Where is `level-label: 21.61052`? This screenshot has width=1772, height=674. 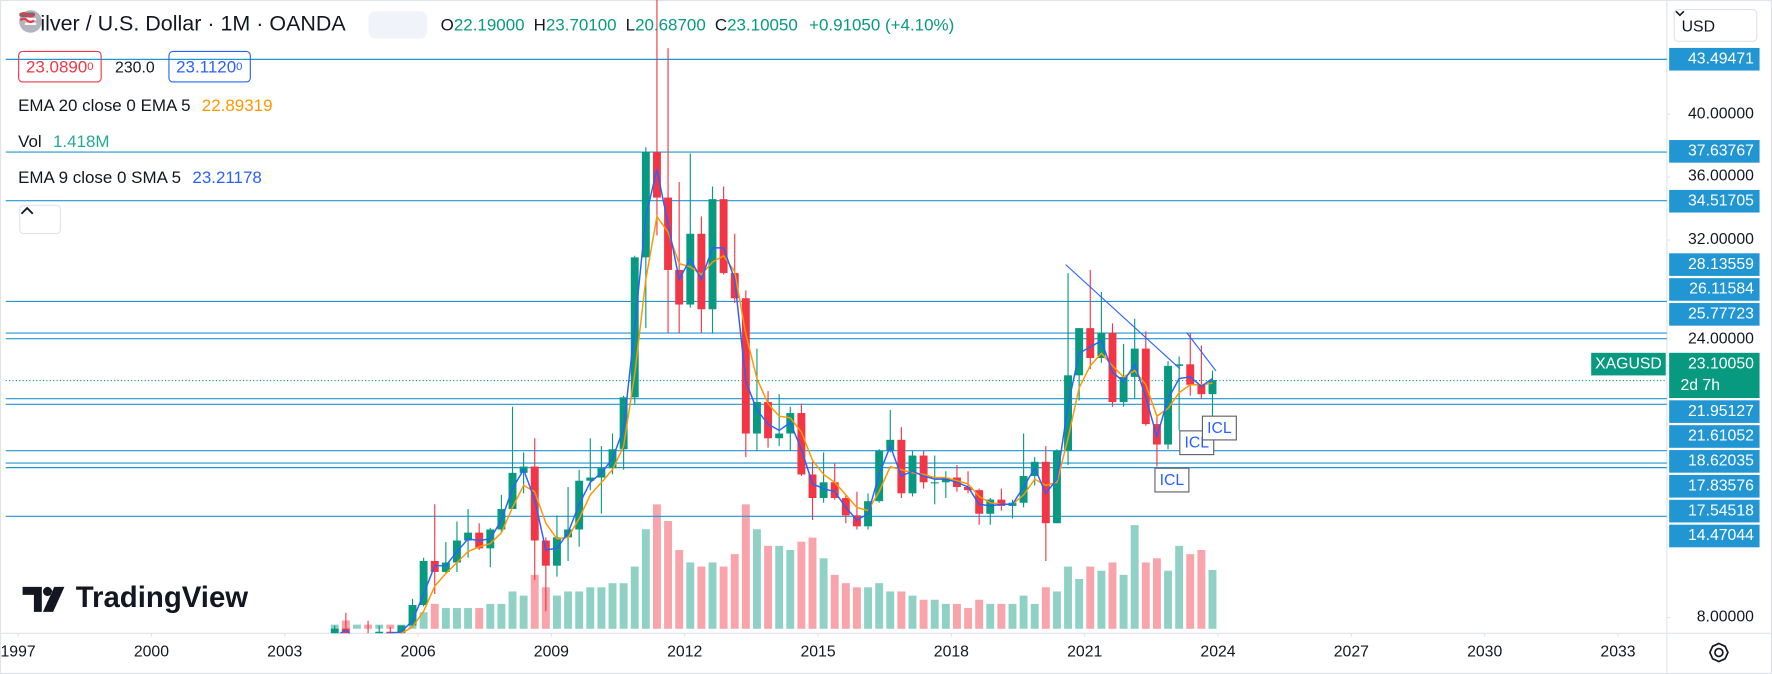 level-label: 21.61052 is located at coordinates (1721, 436).